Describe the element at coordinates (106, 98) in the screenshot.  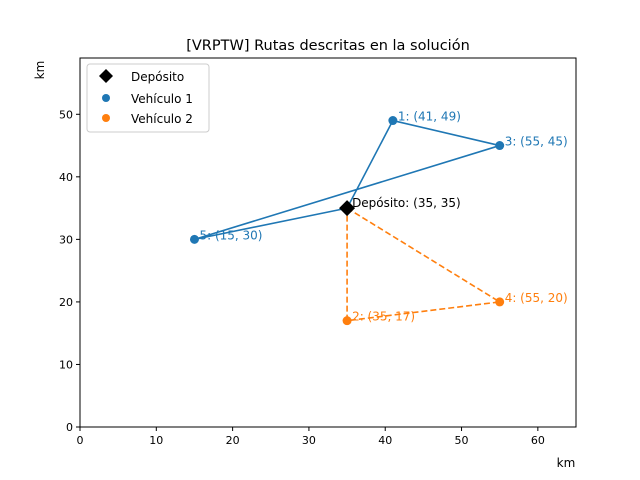
I see `legend-vehicle-1-marker` at that location.